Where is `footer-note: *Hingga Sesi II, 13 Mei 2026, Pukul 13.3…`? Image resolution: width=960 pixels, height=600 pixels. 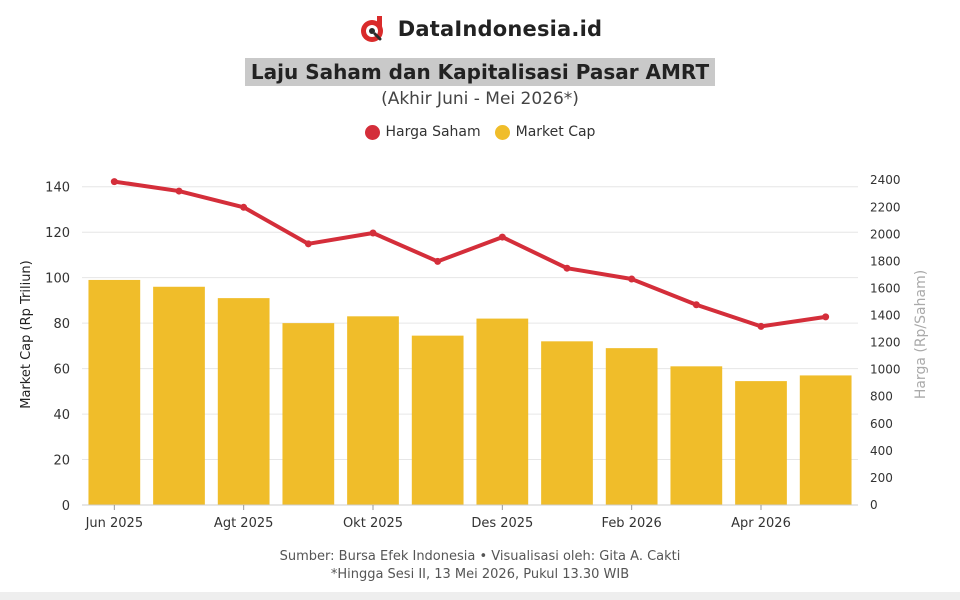
footer-note: *Hingga Sesi II, 13 Mei 2026, Pukul 13.3… is located at coordinates (480, 574).